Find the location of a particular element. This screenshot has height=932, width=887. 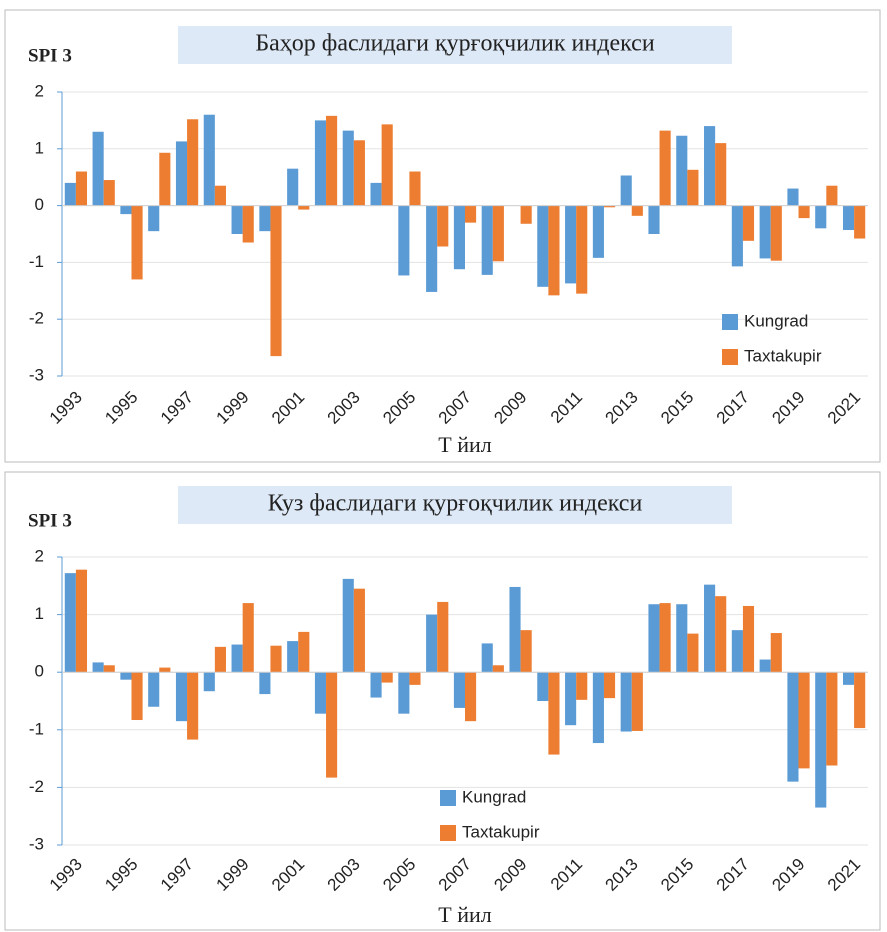

y-tick-label: -1 is located at coordinates (36, 728).